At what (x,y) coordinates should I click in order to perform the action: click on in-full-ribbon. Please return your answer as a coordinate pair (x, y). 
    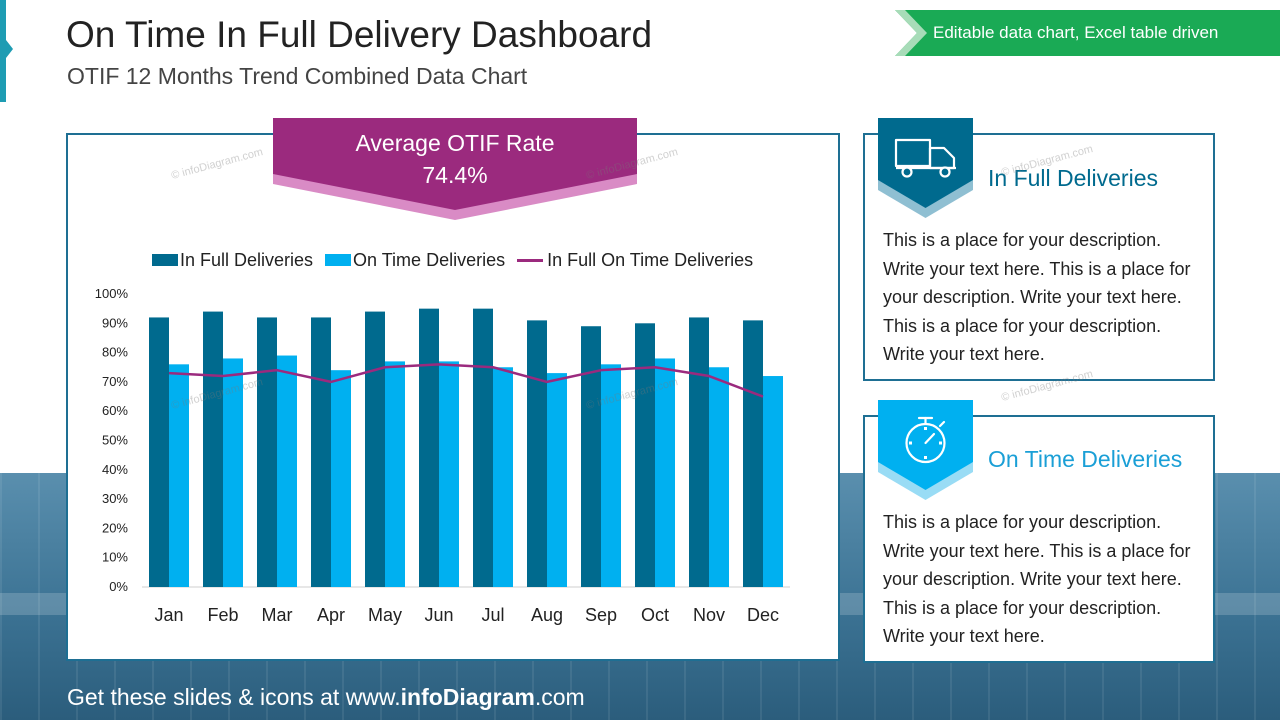
    Looking at the image, I should click on (925, 169).